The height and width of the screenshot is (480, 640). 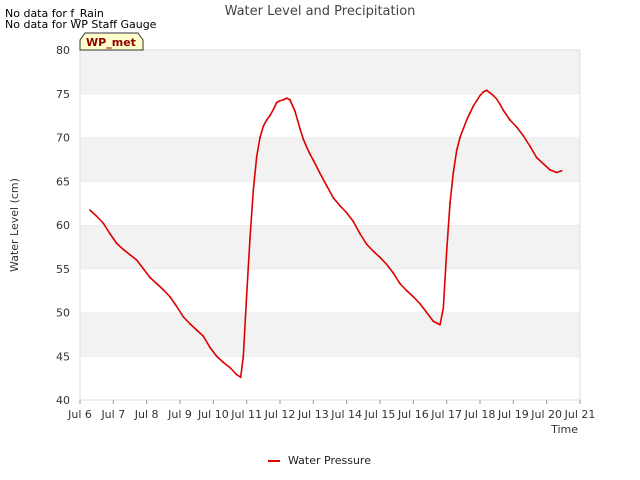 I want to click on y-axis: 40 45 50 55 60 65 70 75 80, so click(x=63, y=225).